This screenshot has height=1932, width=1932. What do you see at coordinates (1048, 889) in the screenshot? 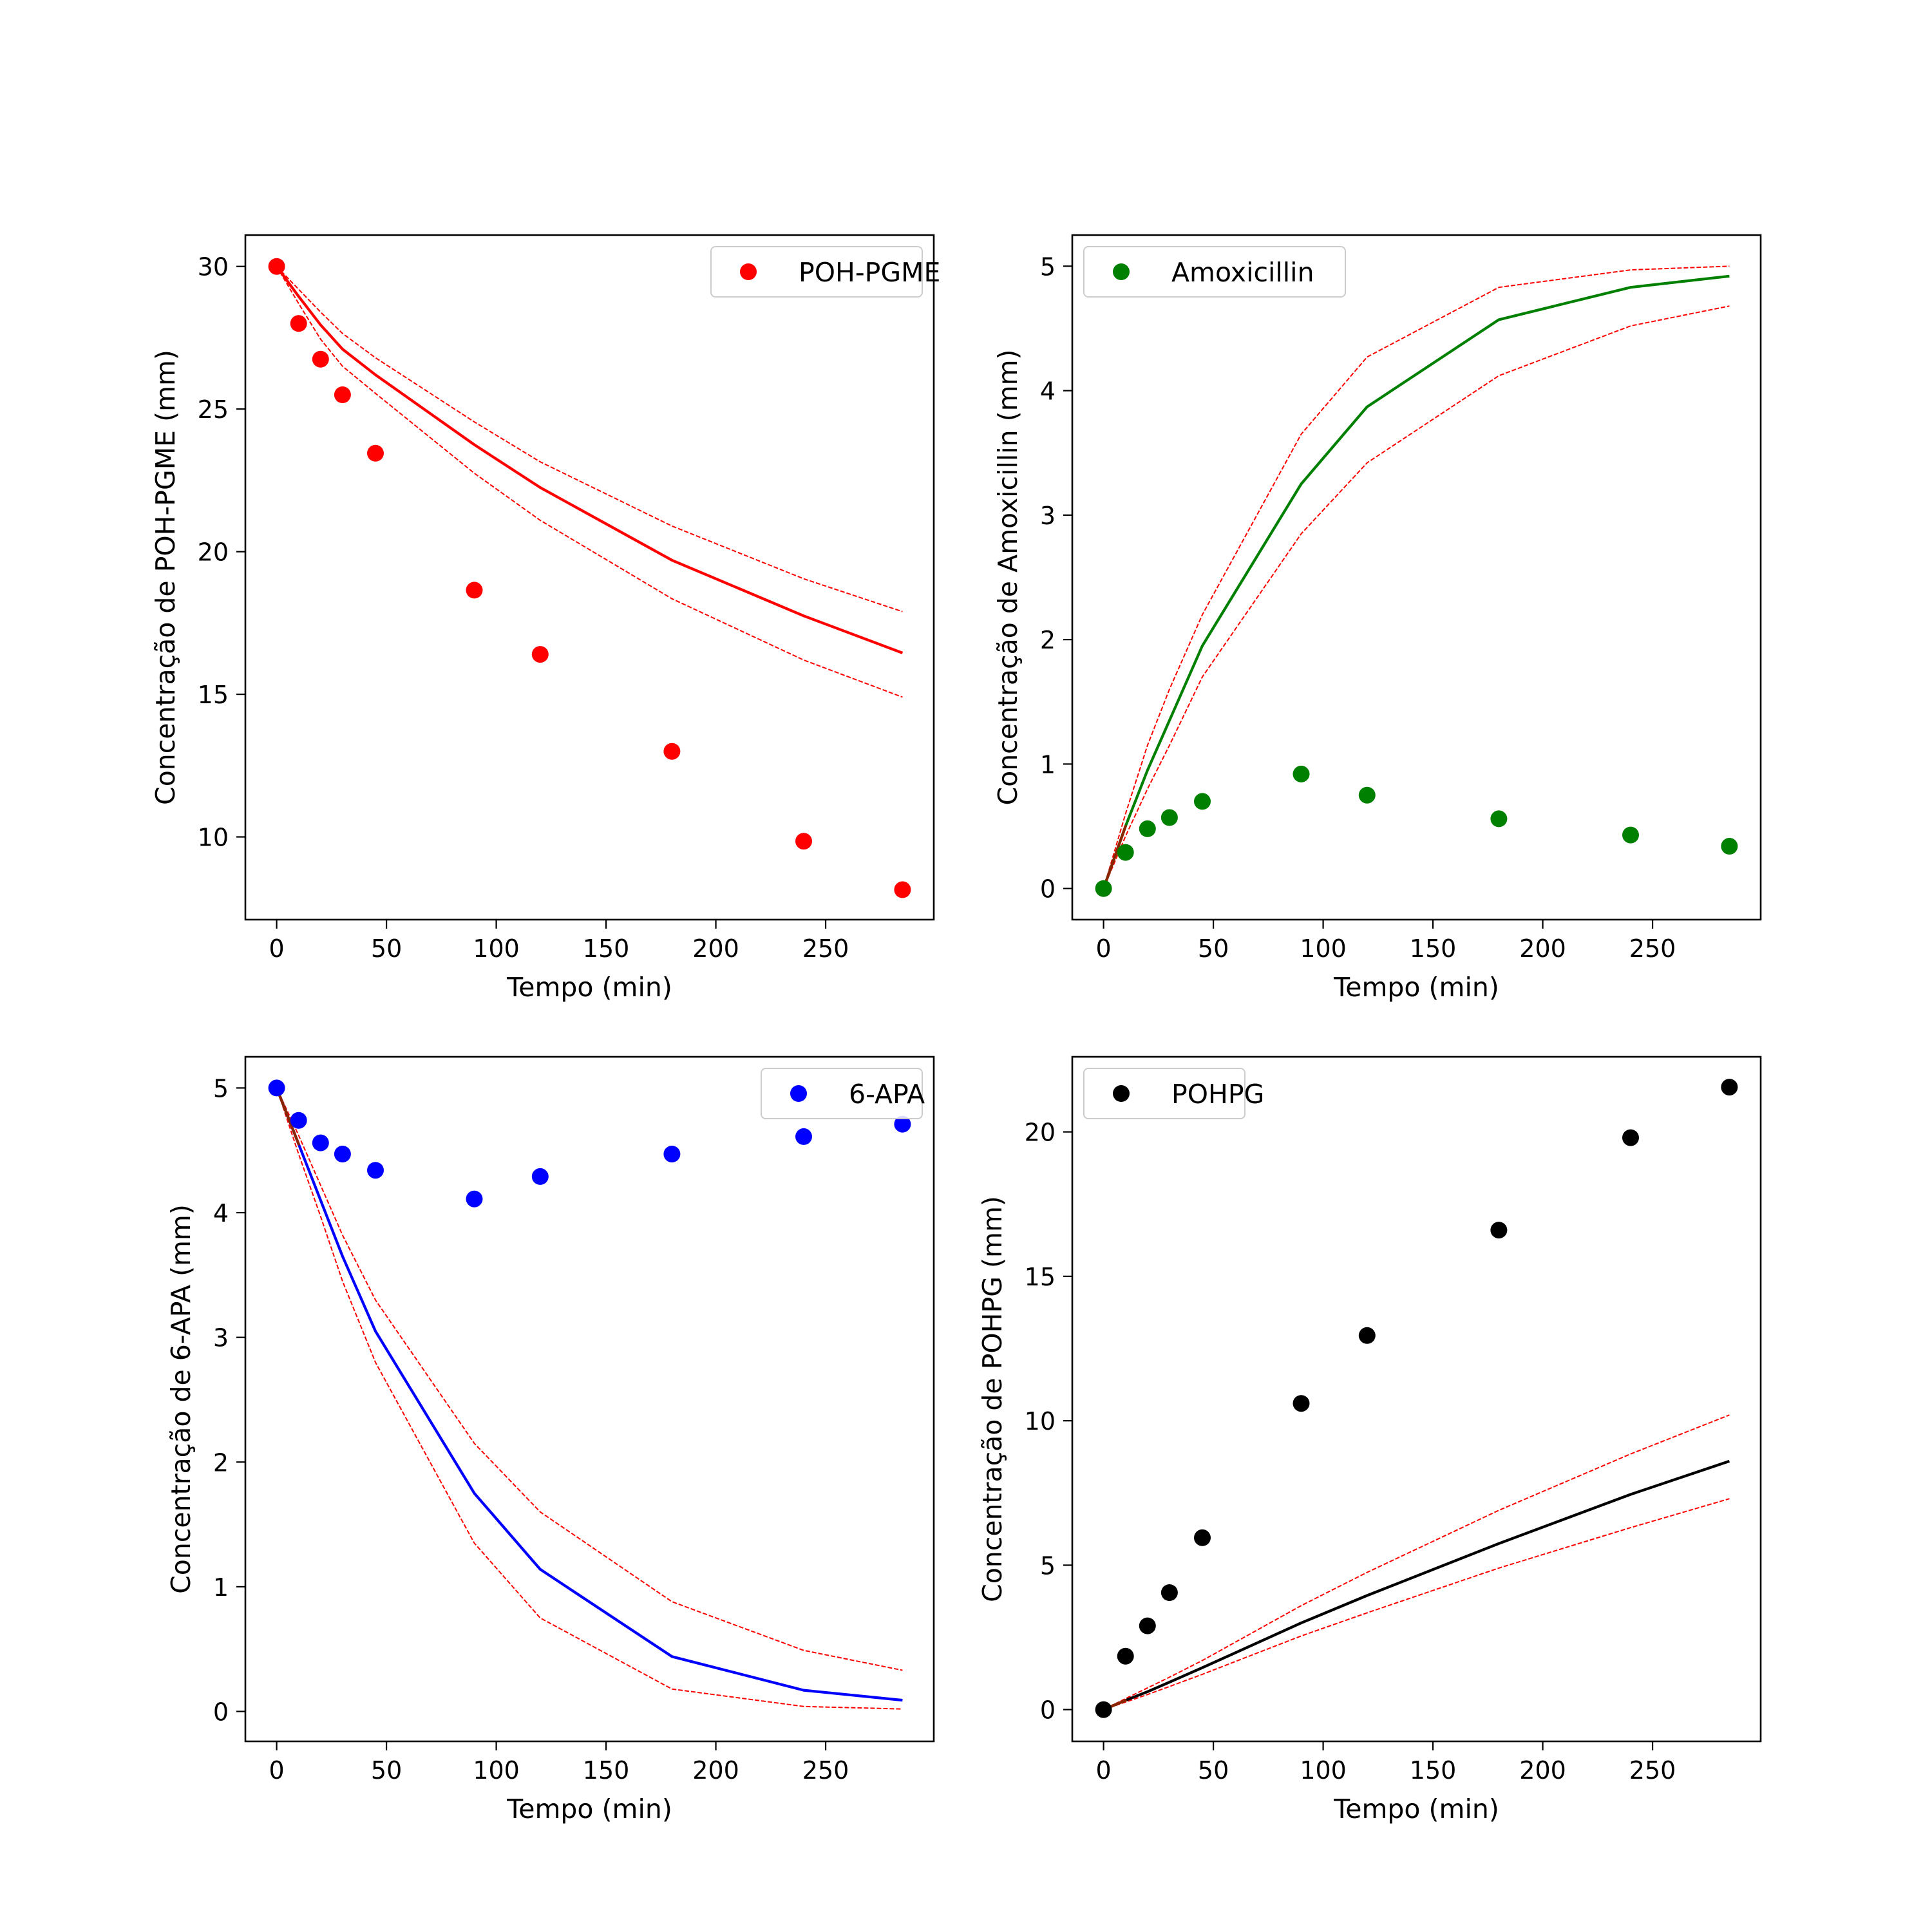
I see `y-tick-label: 0` at bounding box center [1048, 889].